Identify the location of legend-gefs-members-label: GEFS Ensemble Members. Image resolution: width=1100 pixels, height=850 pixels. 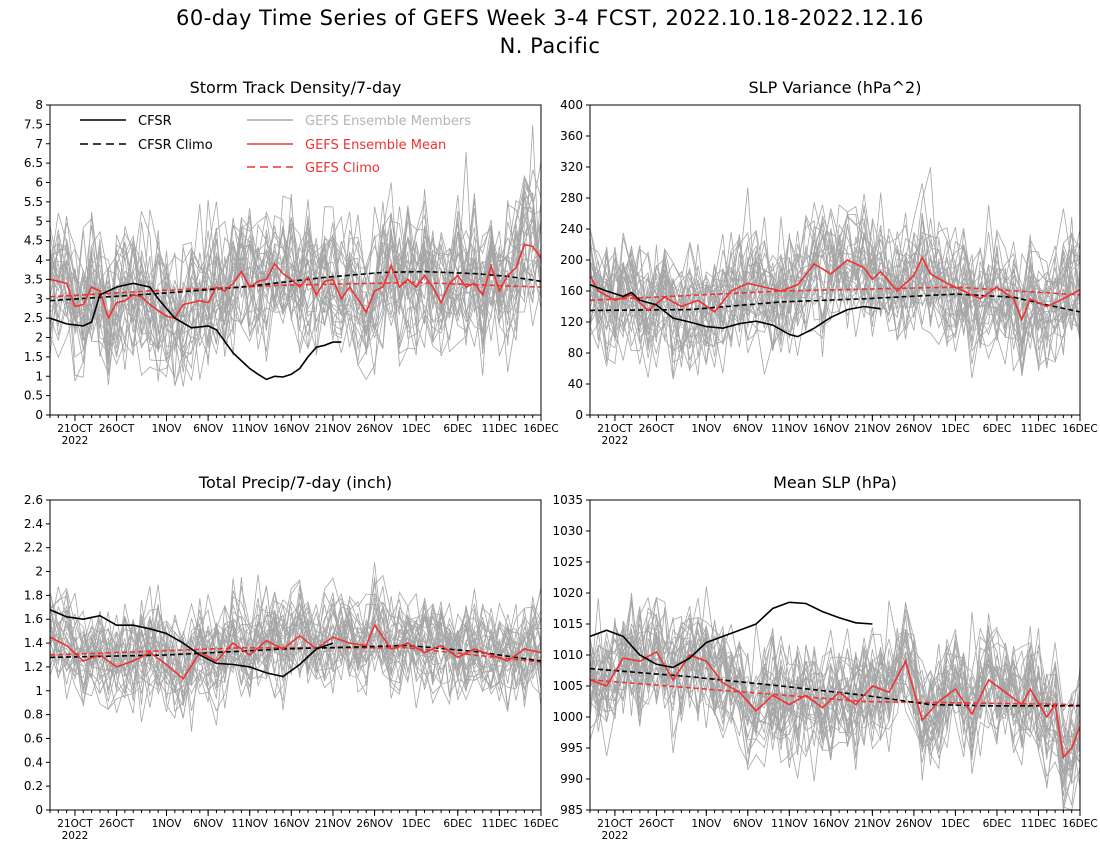
(388, 121).